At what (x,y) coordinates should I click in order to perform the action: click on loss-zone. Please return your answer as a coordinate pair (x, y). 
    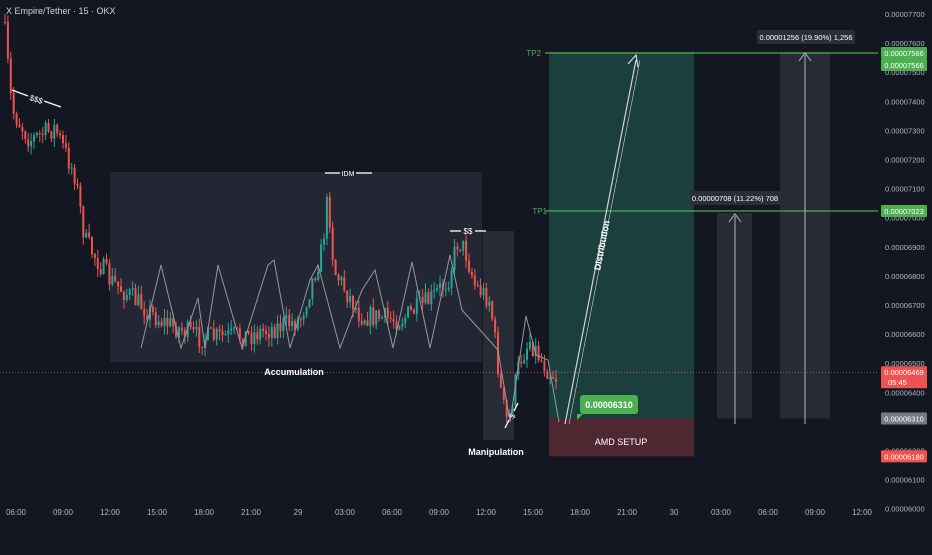
    Looking at the image, I should click on (621, 437).